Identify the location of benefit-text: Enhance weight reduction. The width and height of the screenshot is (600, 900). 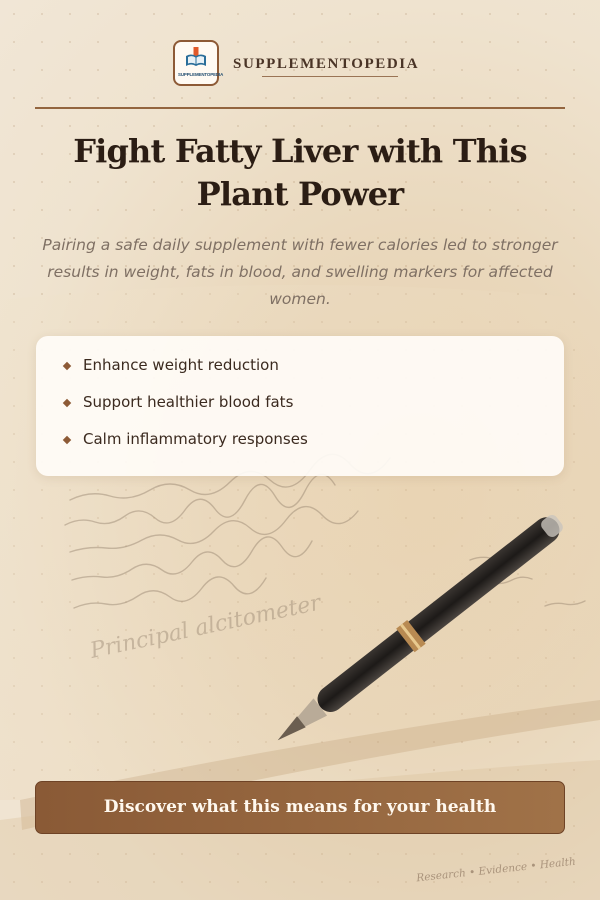
(181, 365).